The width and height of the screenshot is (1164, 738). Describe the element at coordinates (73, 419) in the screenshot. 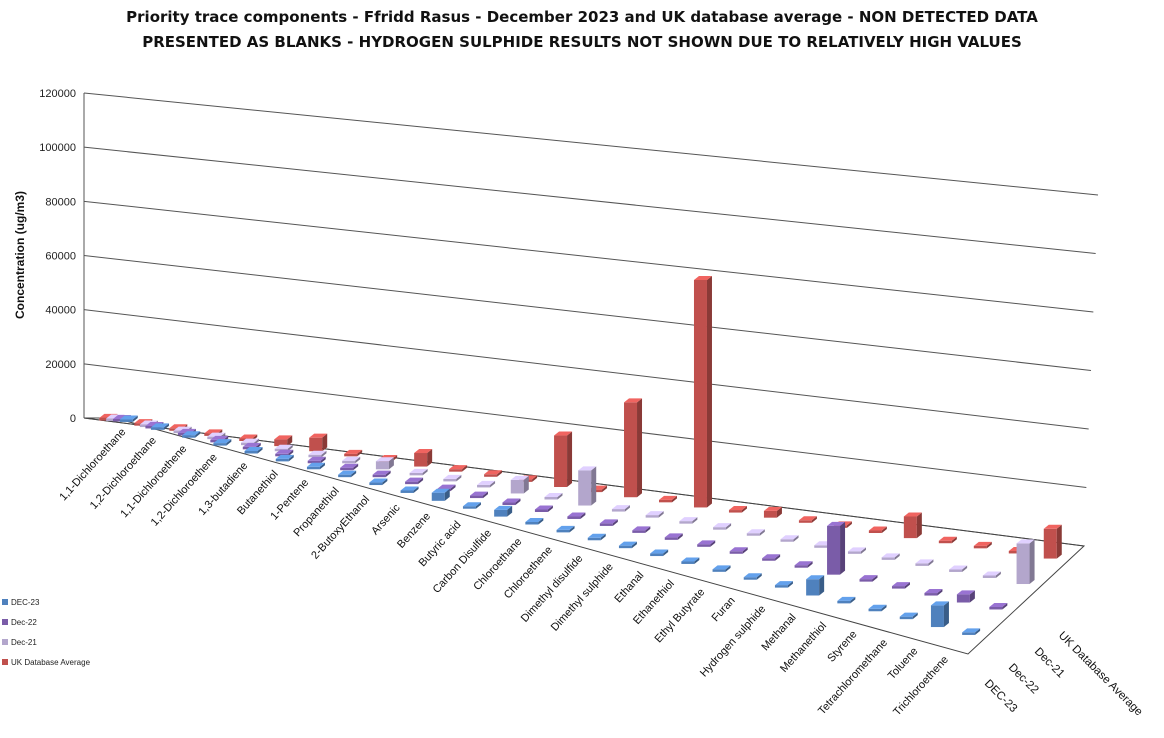

I see `y-tick-label: 0` at that location.